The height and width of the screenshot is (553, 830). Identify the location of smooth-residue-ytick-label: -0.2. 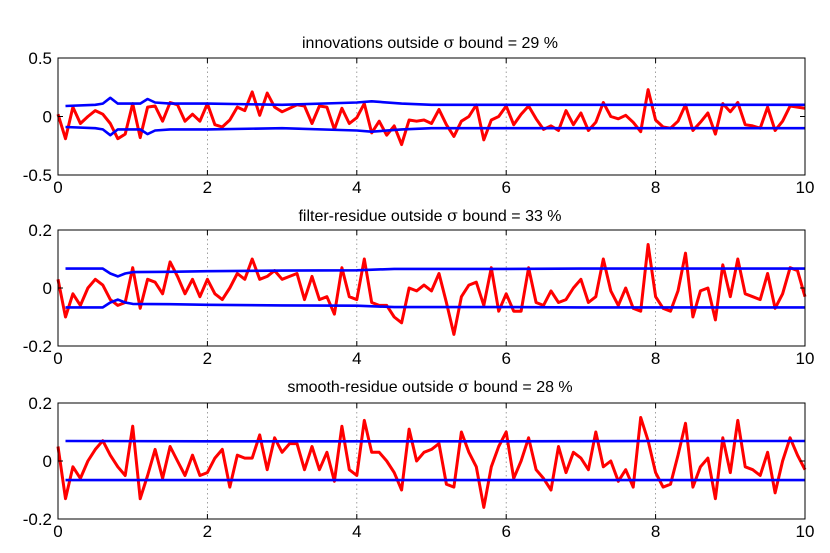
(37, 519).